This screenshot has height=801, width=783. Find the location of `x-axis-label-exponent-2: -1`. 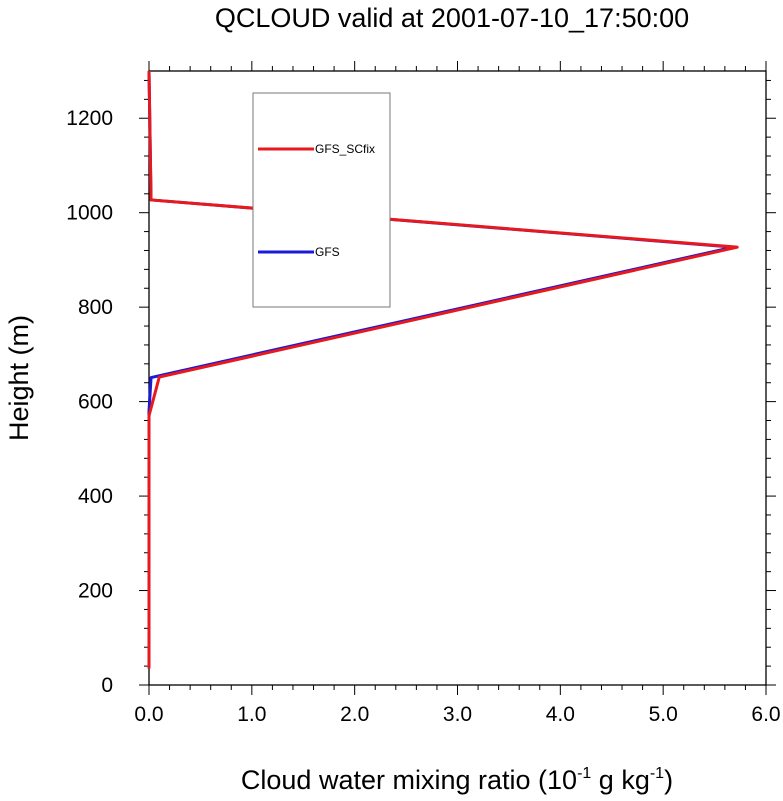

x-axis-label-exponent-2: -1 is located at coordinates (657, 773).